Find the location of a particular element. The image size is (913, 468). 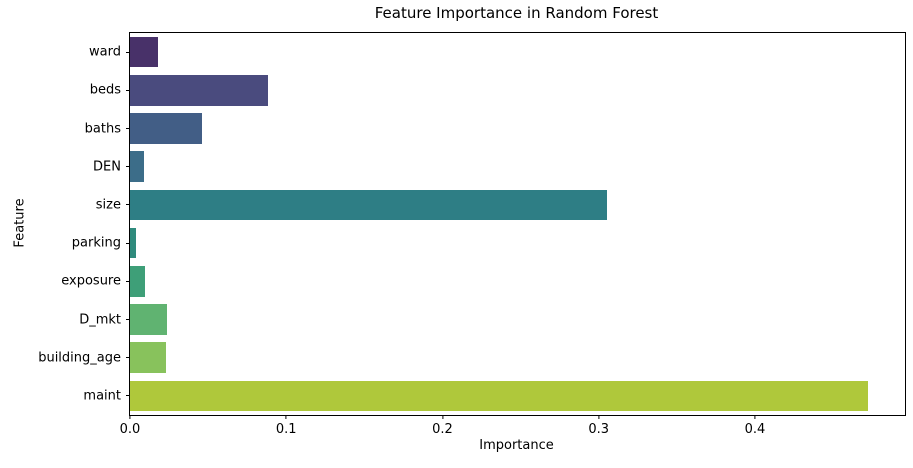

x-tick-mark-0.3 is located at coordinates (599, 417).